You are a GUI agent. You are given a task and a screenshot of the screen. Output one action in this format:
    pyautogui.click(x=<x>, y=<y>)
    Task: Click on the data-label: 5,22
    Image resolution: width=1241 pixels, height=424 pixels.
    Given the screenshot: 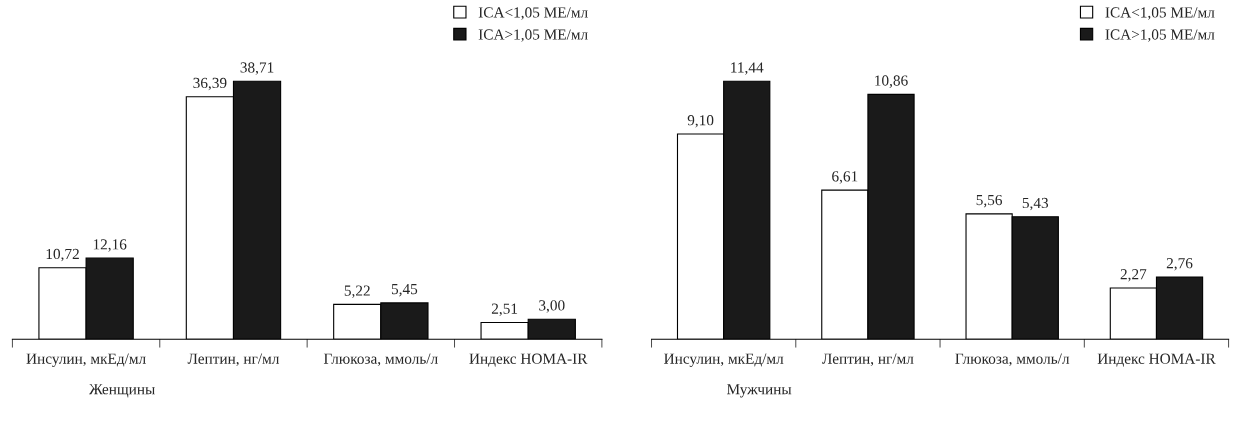 What is the action you would take?
    pyautogui.click(x=357, y=291)
    